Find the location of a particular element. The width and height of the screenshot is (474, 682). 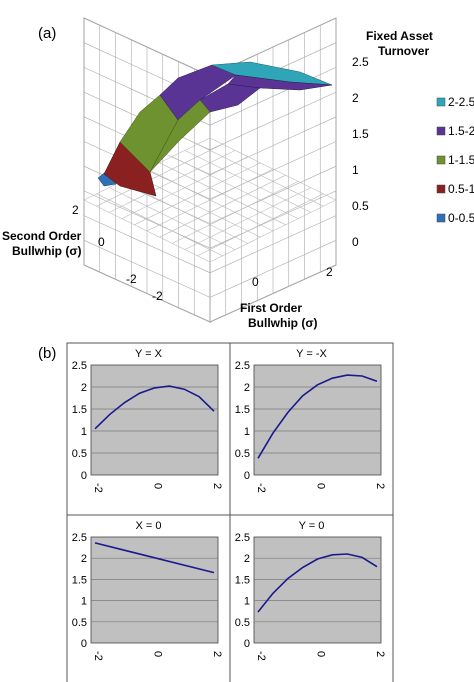

y-tick-2: 2 is located at coordinates (75, 210).